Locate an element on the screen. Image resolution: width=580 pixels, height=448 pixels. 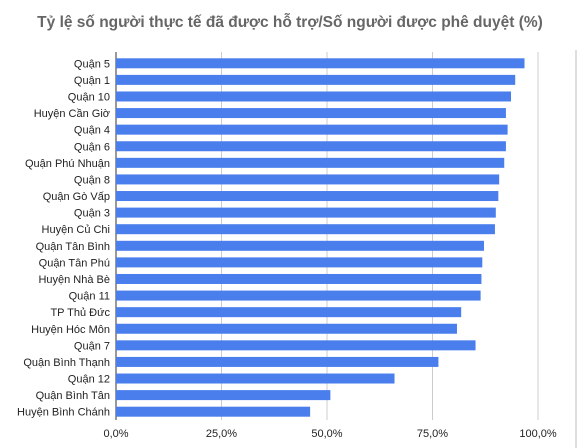
x-tick-label: 50,0% is located at coordinates (326, 434).